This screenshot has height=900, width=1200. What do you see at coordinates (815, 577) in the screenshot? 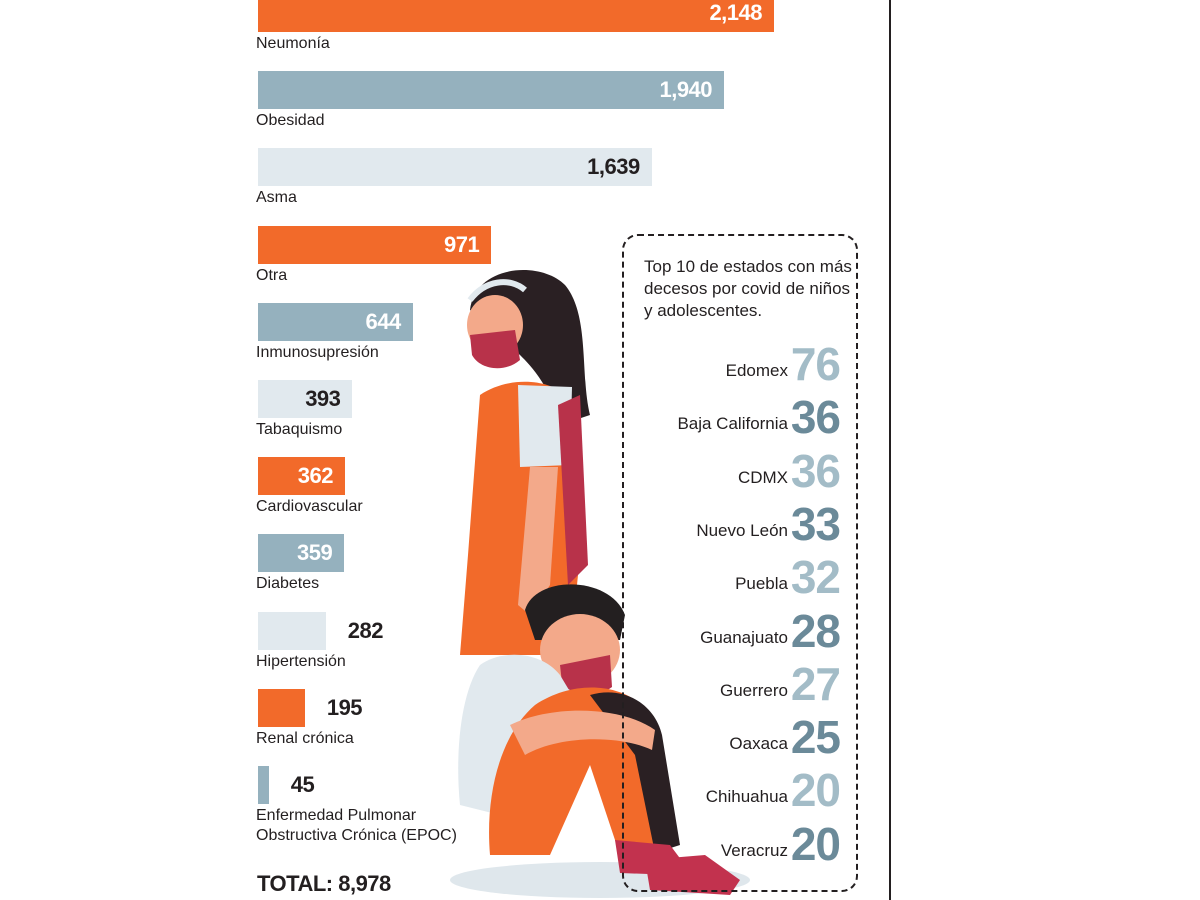
I see `state-death-count: 32` at bounding box center [815, 577].